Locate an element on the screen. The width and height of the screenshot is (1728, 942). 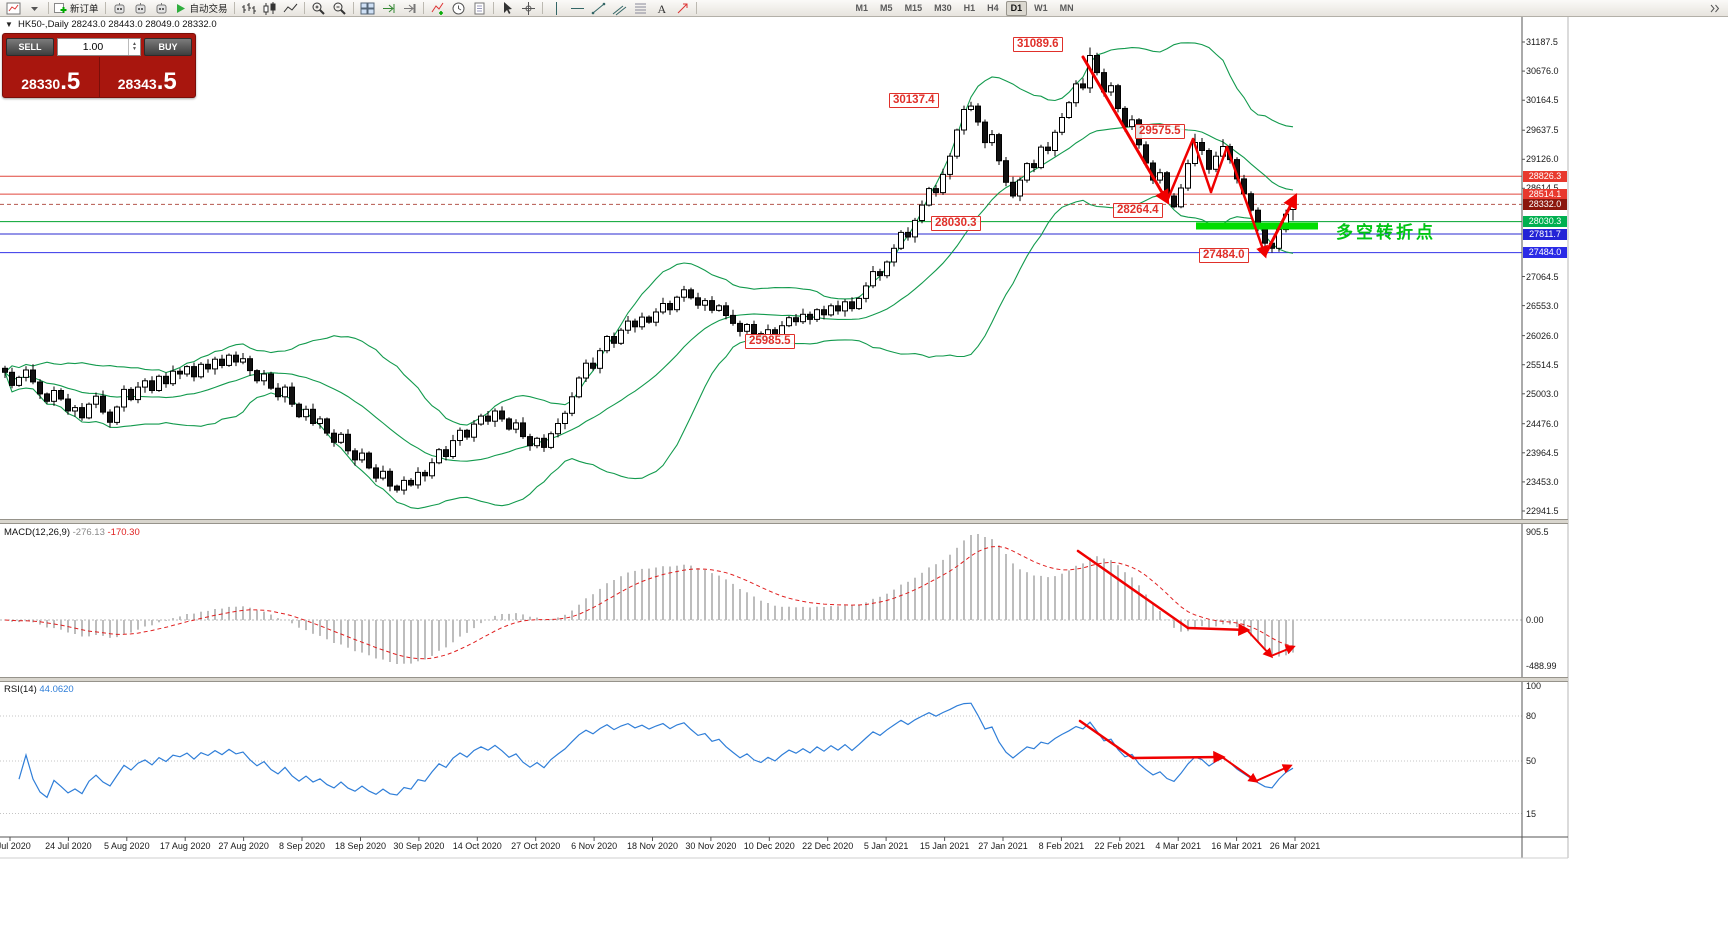
autoscroll-icon is located at coordinates (388, 8).